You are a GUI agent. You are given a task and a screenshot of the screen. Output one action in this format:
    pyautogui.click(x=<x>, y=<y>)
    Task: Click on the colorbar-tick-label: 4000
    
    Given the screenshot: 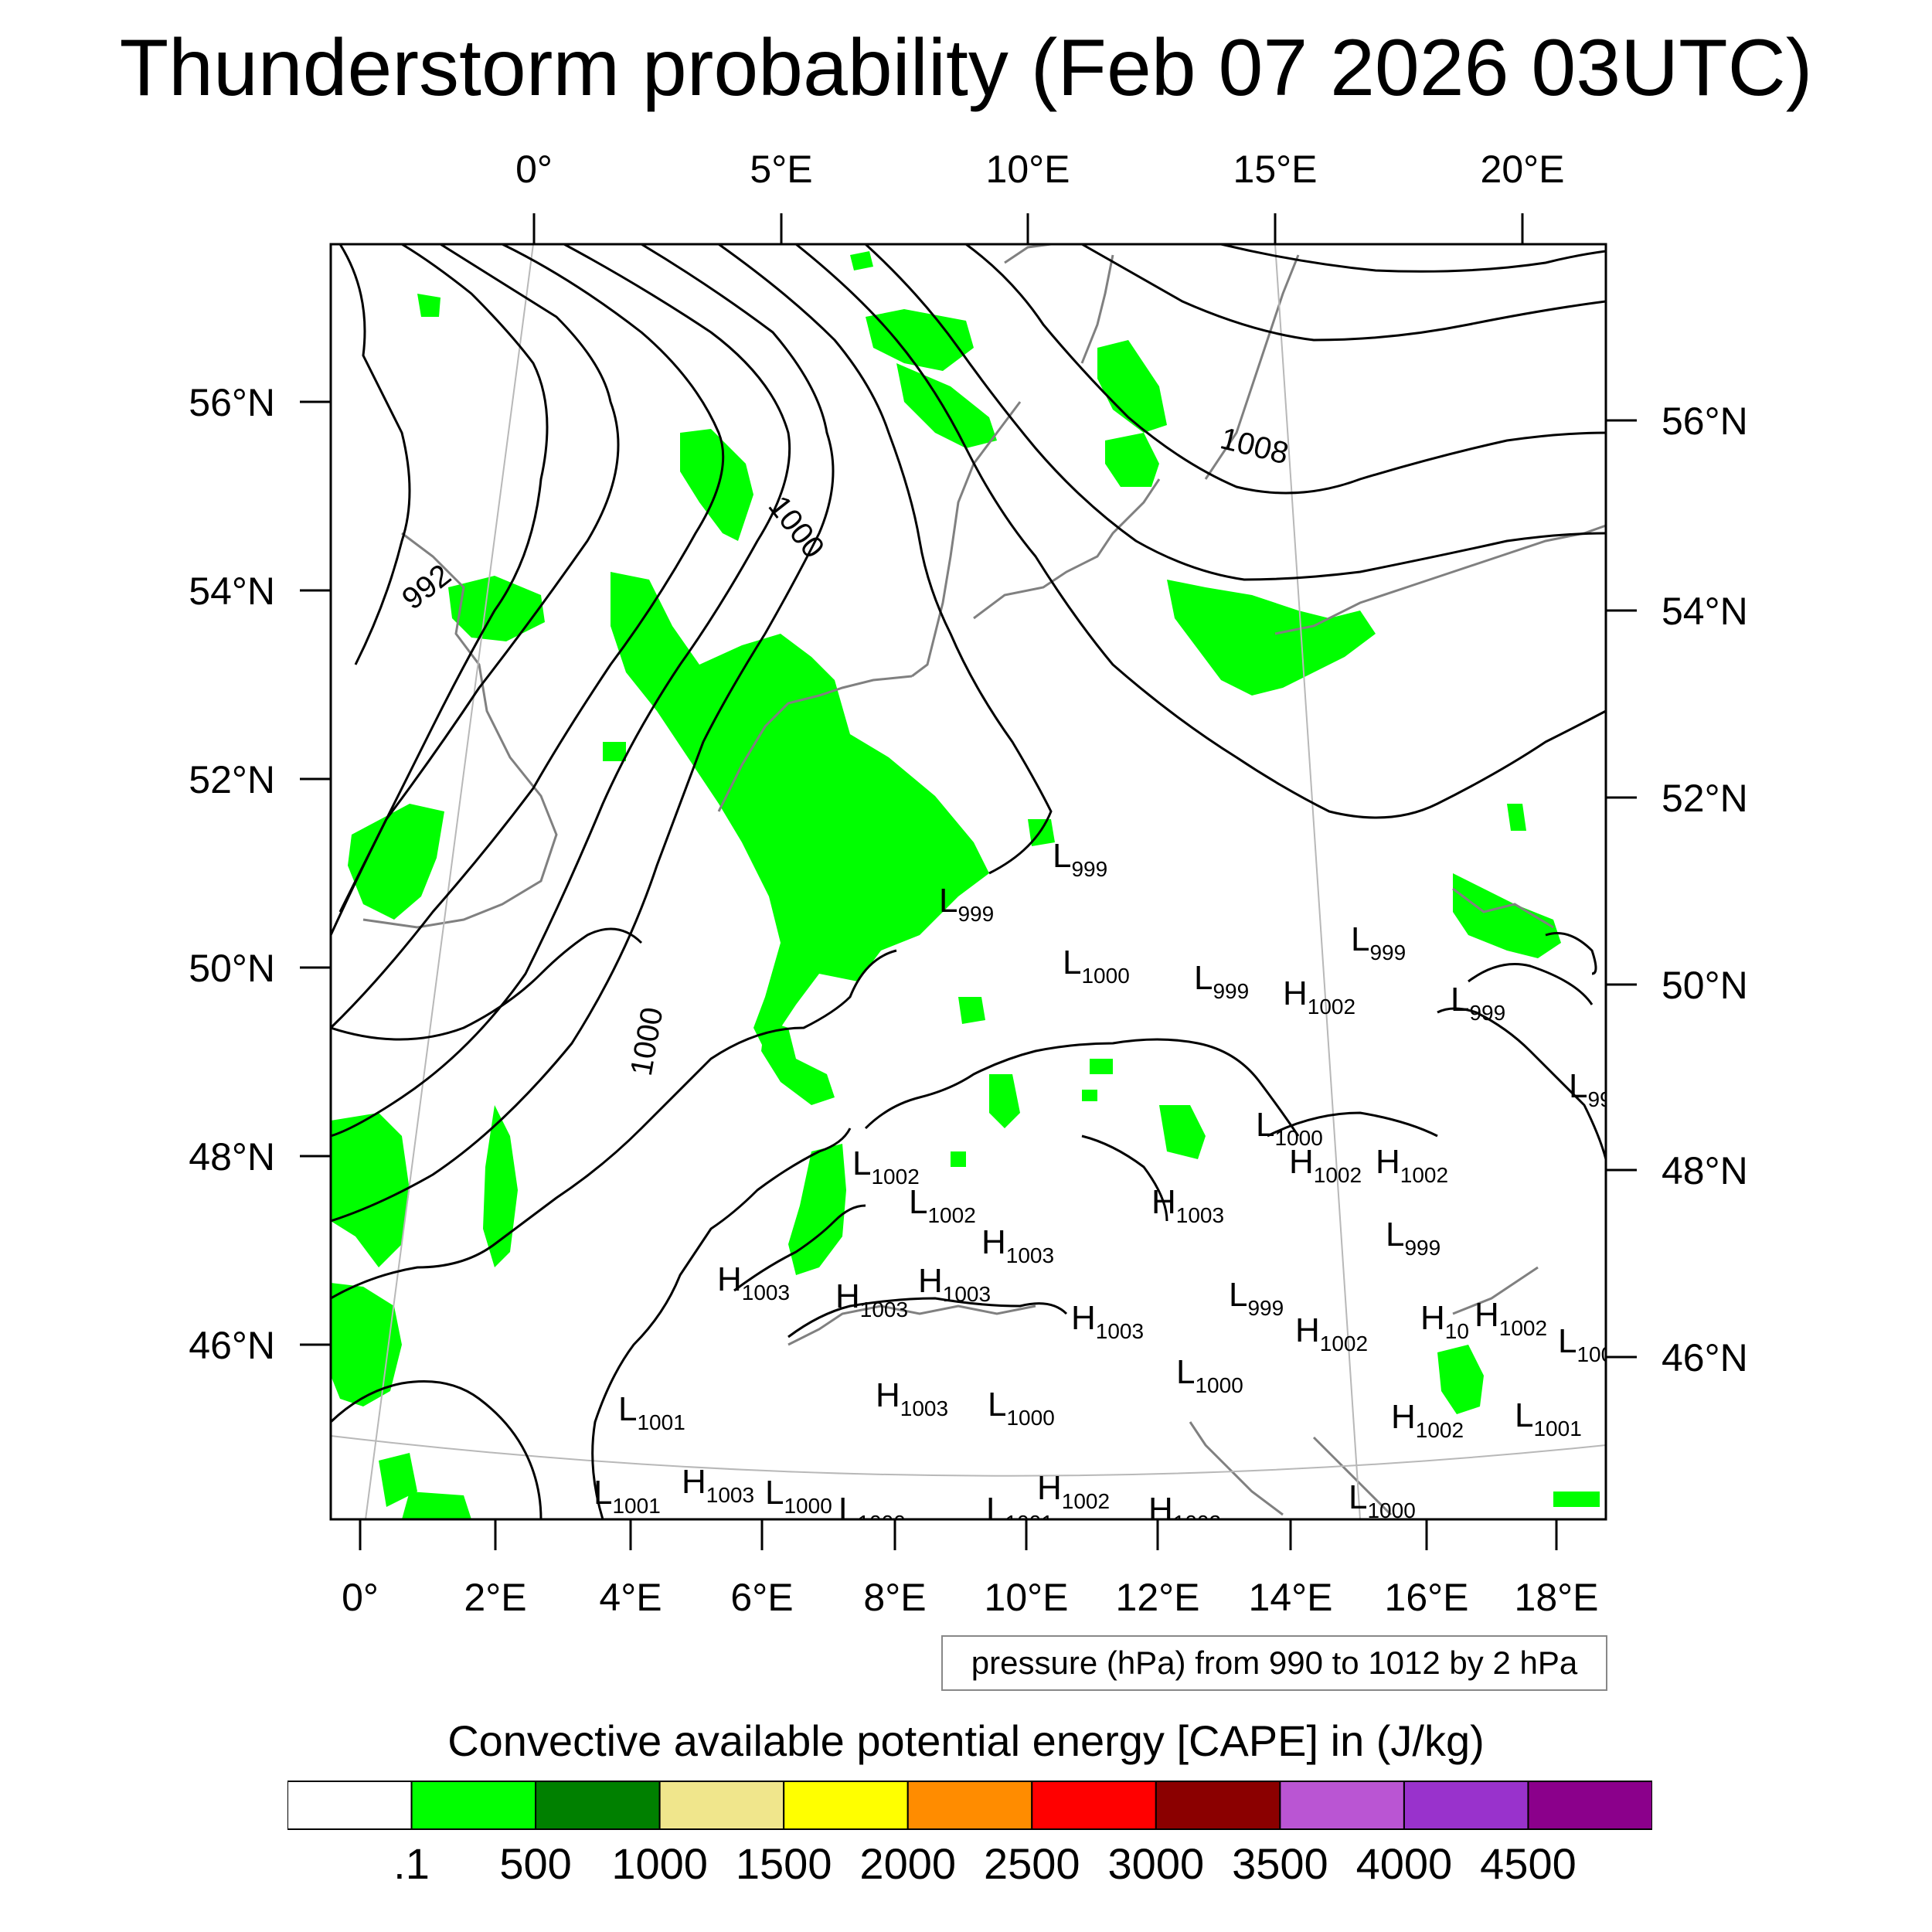 What is the action you would take?
    pyautogui.click(x=1404, y=1864)
    